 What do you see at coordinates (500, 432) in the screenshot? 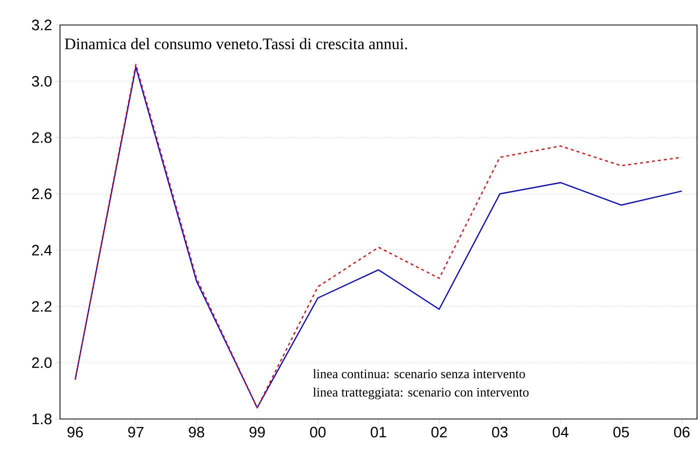
I see `x-tick-label: 03` at bounding box center [500, 432].